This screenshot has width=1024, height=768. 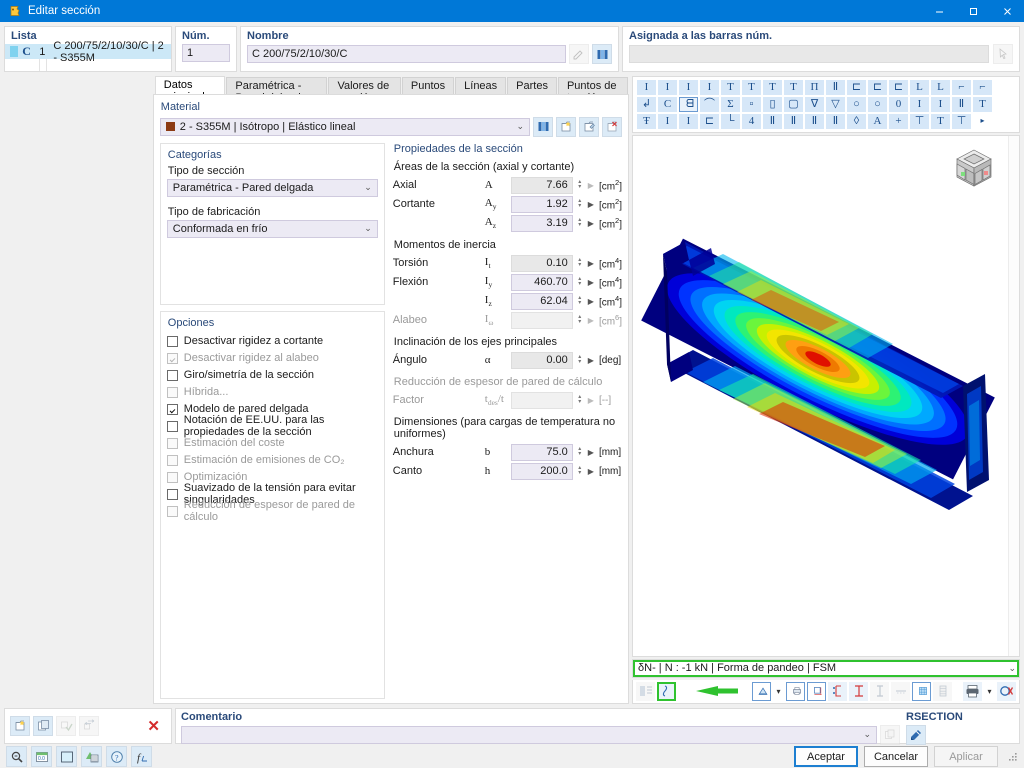 What do you see at coordinates (816, 691) in the screenshot?
I see `dimensions-icon` at bounding box center [816, 691].